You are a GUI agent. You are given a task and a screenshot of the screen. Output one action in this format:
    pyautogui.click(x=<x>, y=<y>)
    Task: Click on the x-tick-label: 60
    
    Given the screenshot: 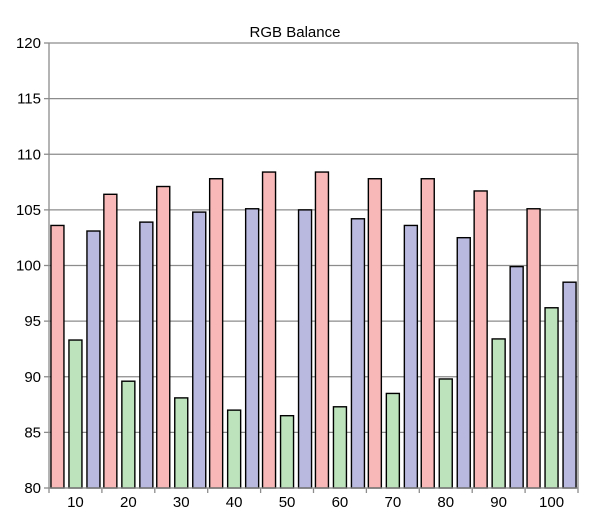 What is the action you would take?
    pyautogui.click(x=340, y=502)
    